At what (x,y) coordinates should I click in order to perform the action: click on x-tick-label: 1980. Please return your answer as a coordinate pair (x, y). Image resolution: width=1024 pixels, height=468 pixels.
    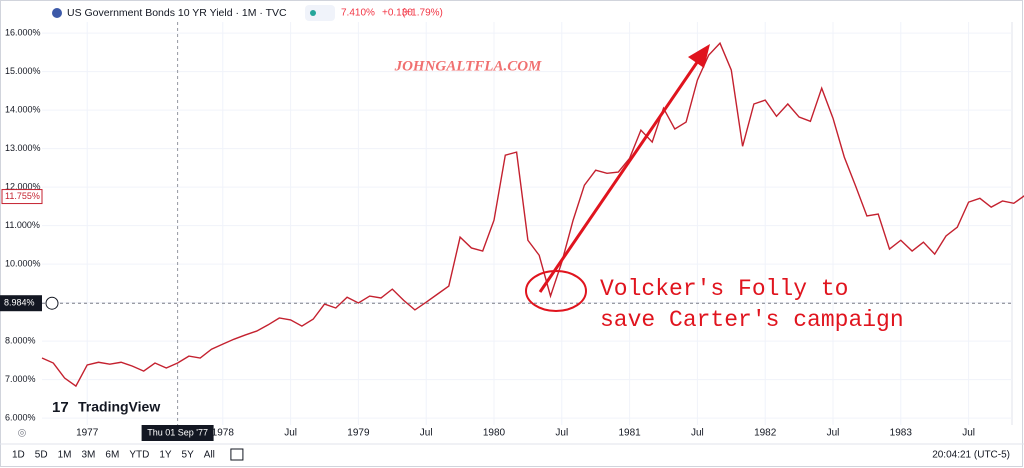
    Looking at the image, I should click on (494, 433).